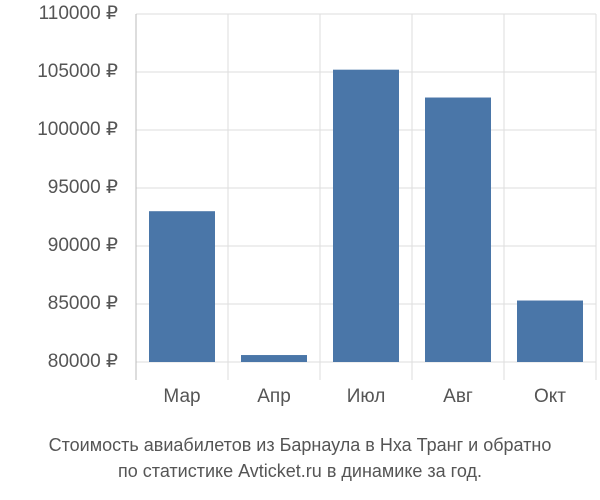  Describe the element at coordinates (550, 396) in the screenshot. I see `x-tick-label: Окт` at that location.